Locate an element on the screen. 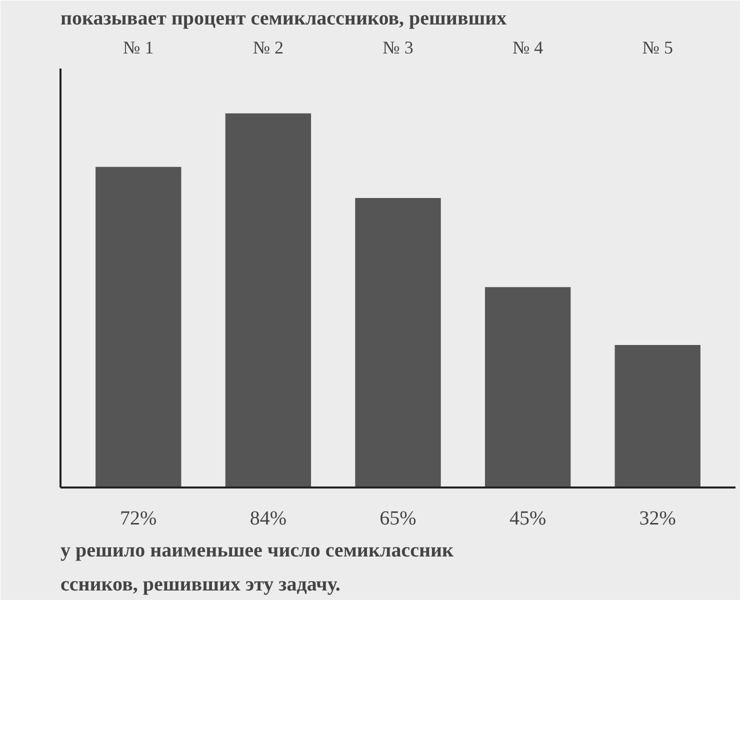  x-tick-label: № 1 is located at coordinates (138, 48).